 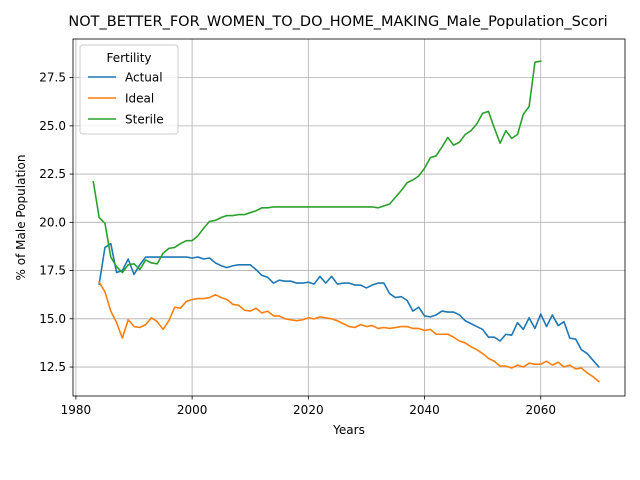 What do you see at coordinates (52, 319) in the screenshot?
I see `y-tick-label: 15.0` at bounding box center [52, 319].